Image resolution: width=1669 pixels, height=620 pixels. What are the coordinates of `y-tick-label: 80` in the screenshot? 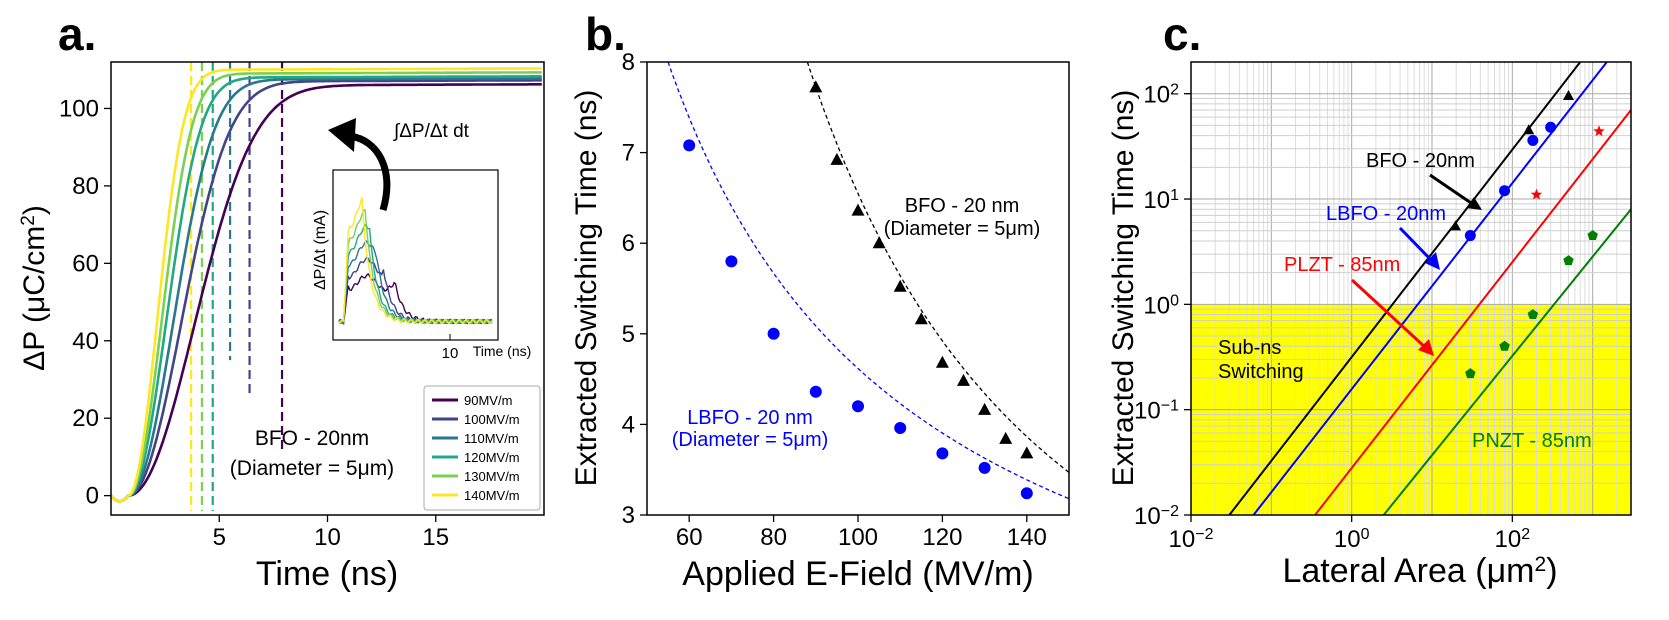 It's located at (85, 186).